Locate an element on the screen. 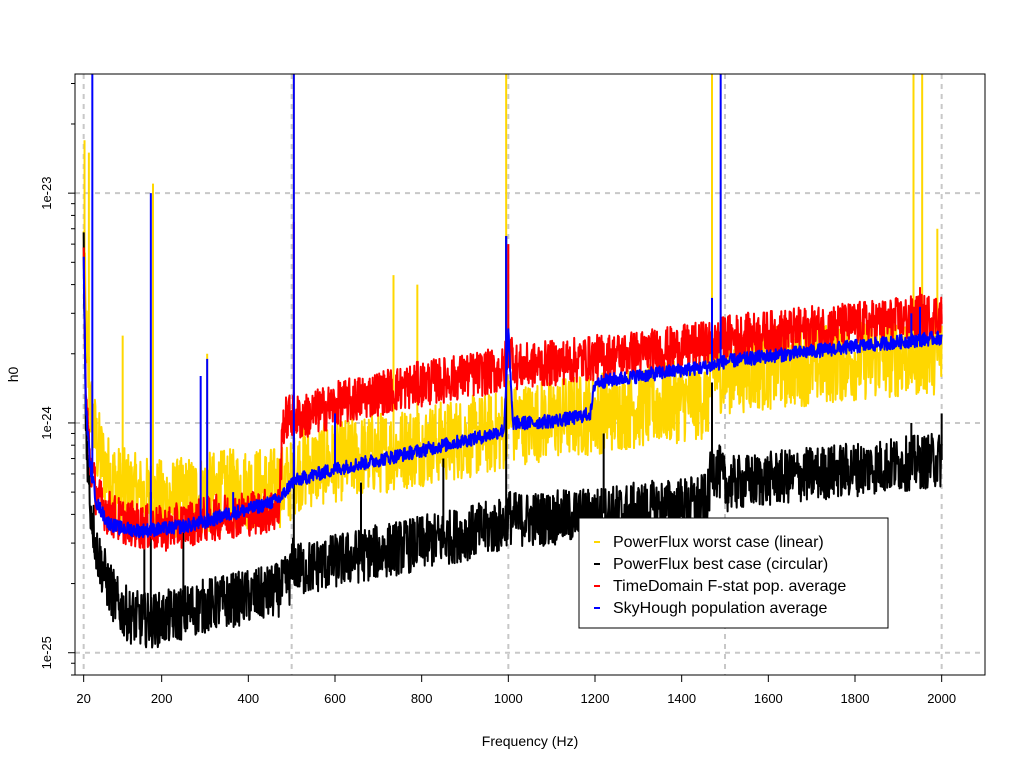 The height and width of the screenshot is (773, 1024). x-tick-label: 1600 is located at coordinates (768, 698).